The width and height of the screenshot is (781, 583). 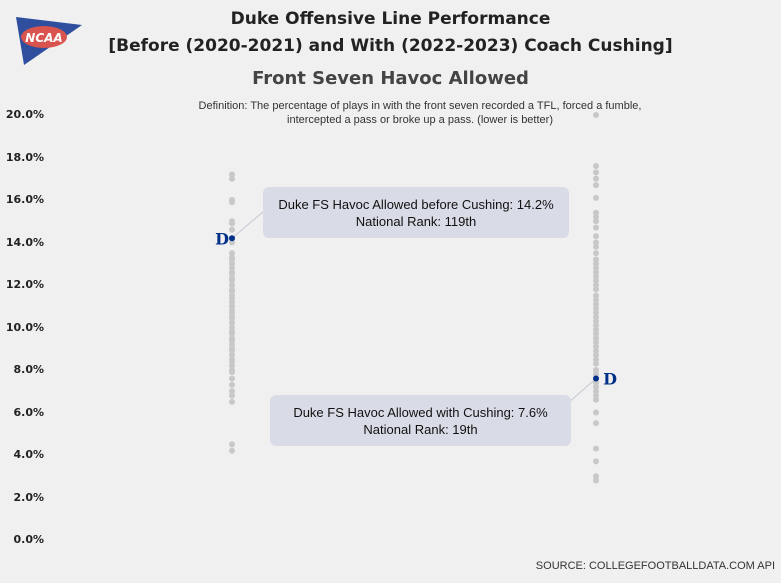 I want to click on logo-football-shape, so click(x=44, y=37).